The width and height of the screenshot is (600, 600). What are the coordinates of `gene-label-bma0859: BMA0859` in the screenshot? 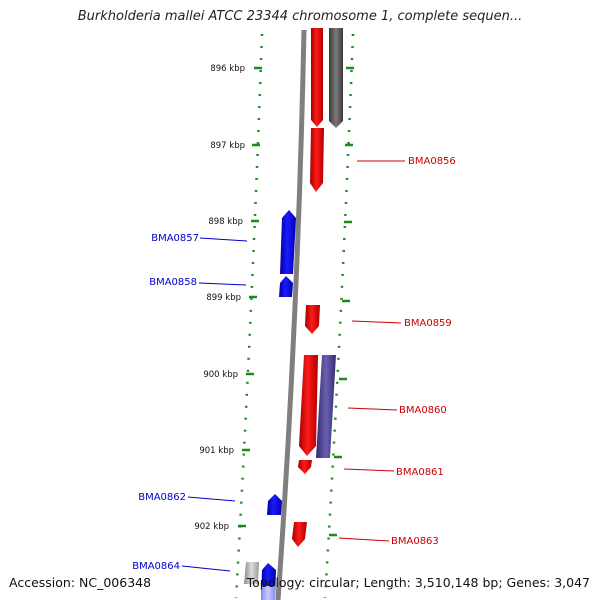 It's located at (428, 323).